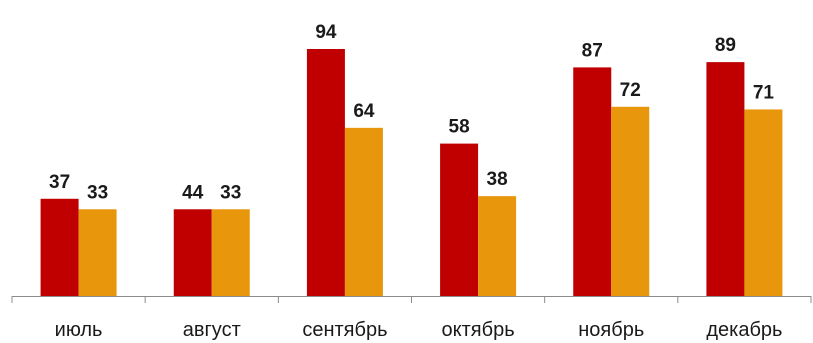 This screenshot has width=813, height=343. What do you see at coordinates (764, 92) in the screenshot?
I see `data-label-series-2-6: 71` at bounding box center [764, 92].